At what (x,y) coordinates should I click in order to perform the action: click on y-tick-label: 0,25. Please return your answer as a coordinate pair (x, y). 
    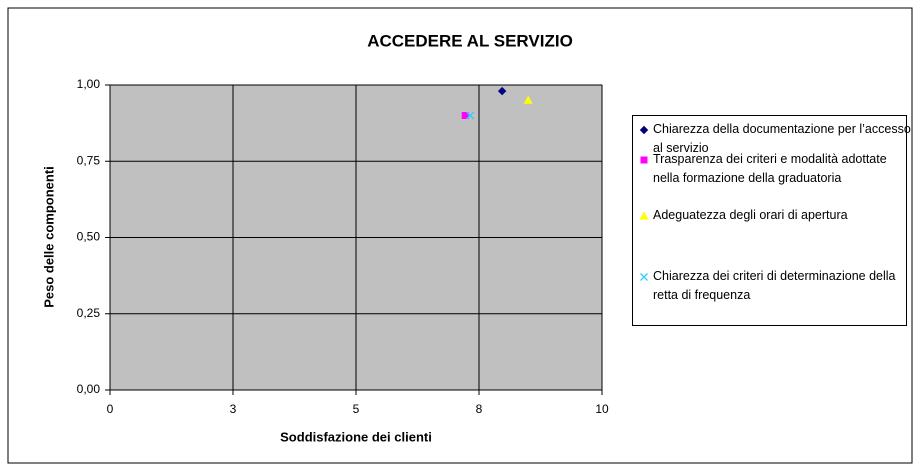
    Looking at the image, I should click on (89, 313).